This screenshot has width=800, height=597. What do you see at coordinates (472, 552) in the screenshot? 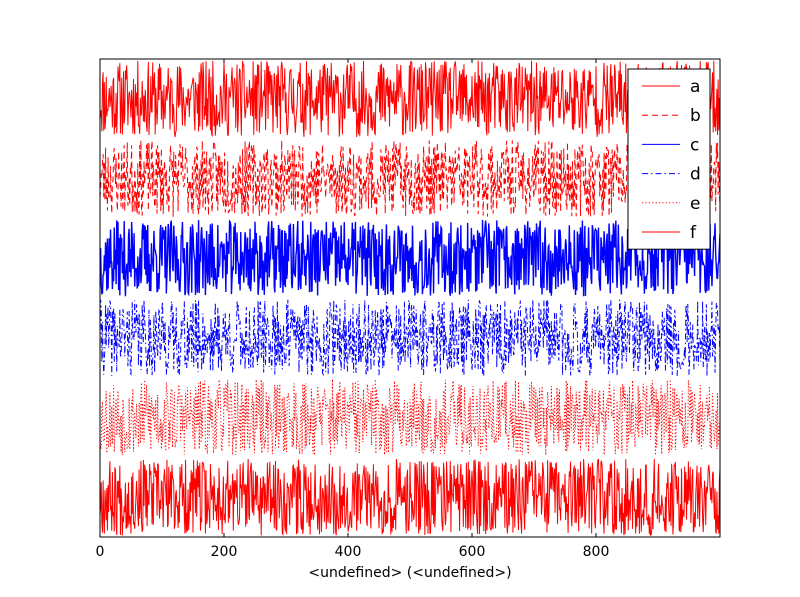
I see `x-tick-label: 600` at bounding box center [472, 552].